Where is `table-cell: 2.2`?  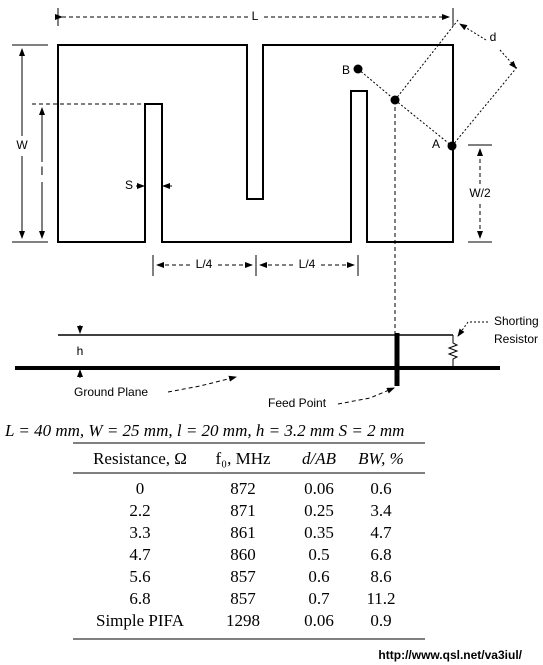
table-cell: 2.2 is located at coordinates (139, 510).